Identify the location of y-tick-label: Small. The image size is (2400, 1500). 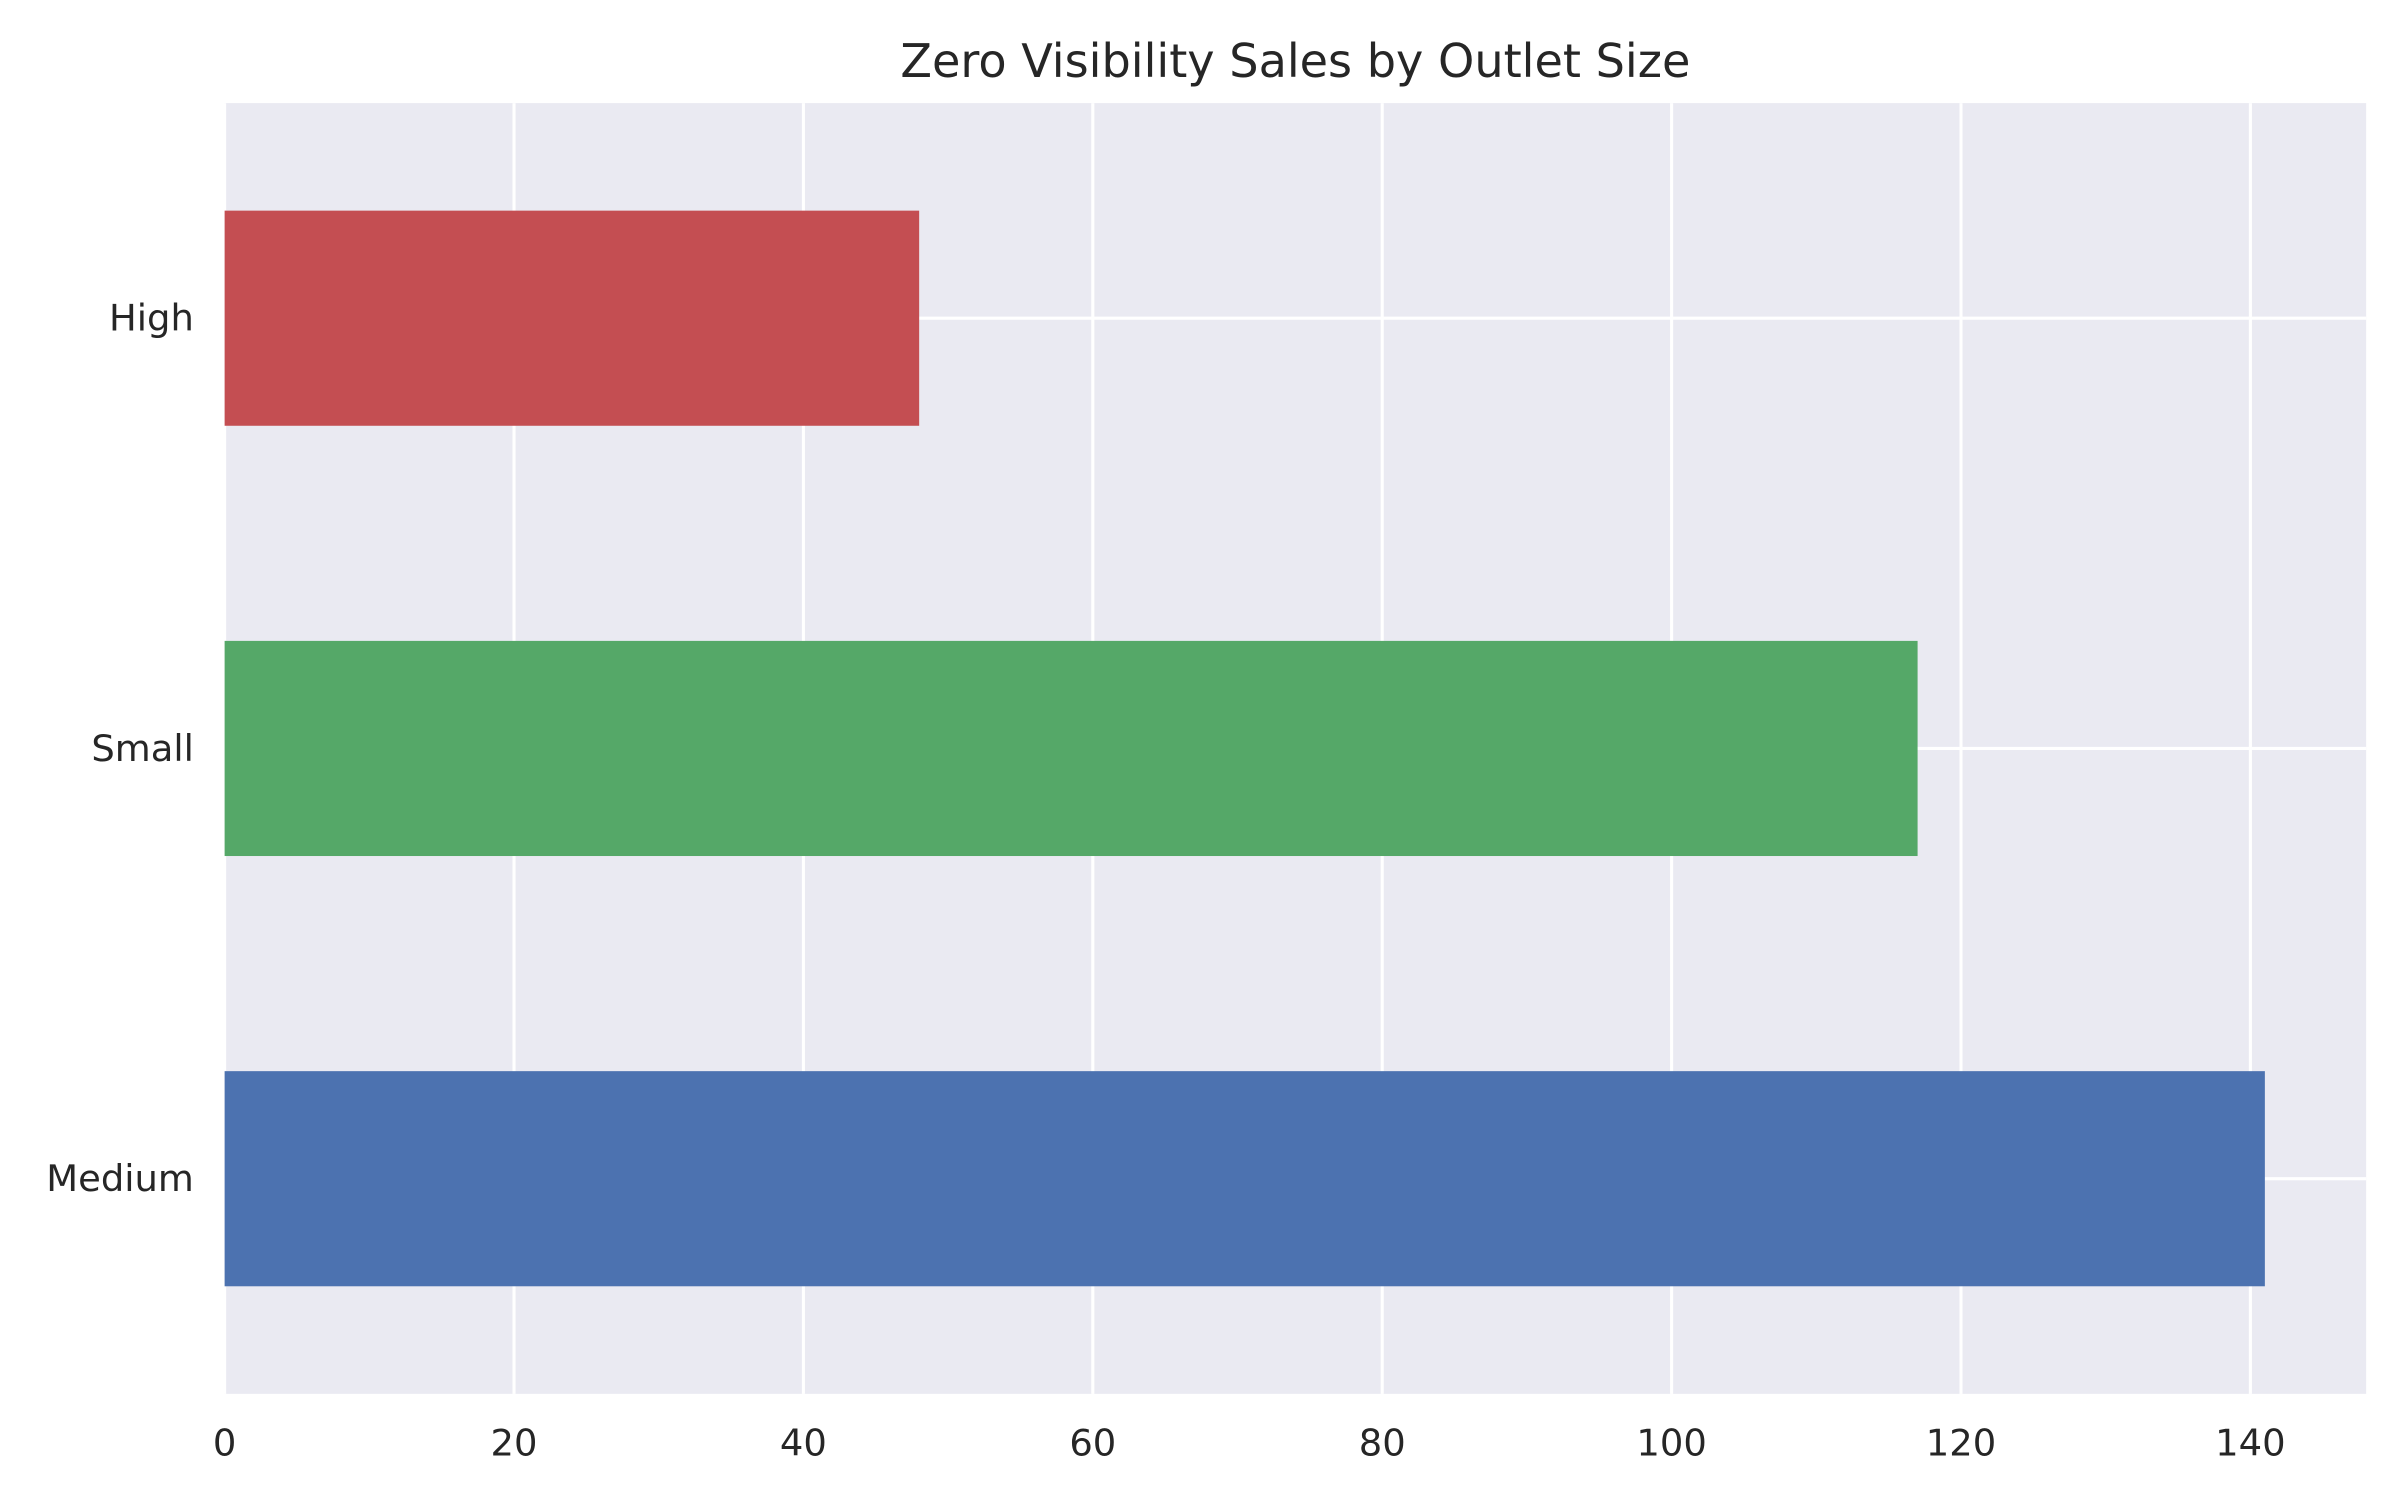
(142, 748).